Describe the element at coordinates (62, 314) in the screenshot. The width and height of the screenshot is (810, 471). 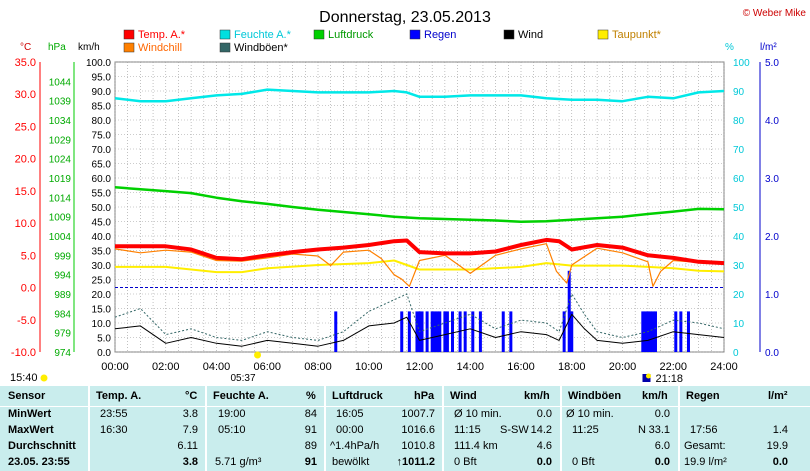
I see `tick-hpa: 984` at that location.